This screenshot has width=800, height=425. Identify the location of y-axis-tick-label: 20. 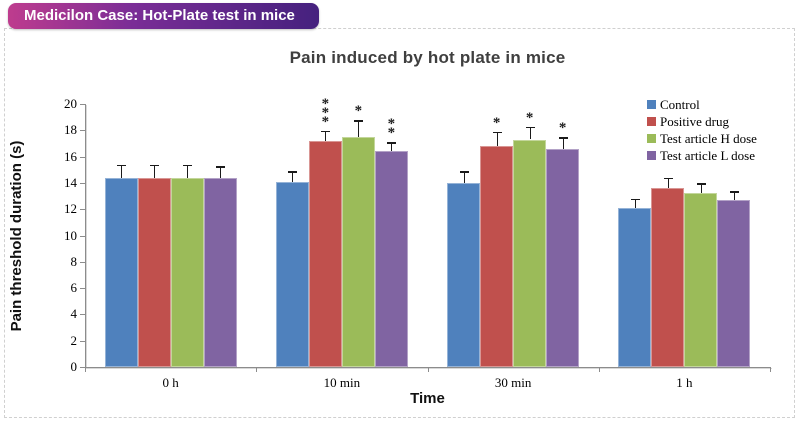
(70, 103).